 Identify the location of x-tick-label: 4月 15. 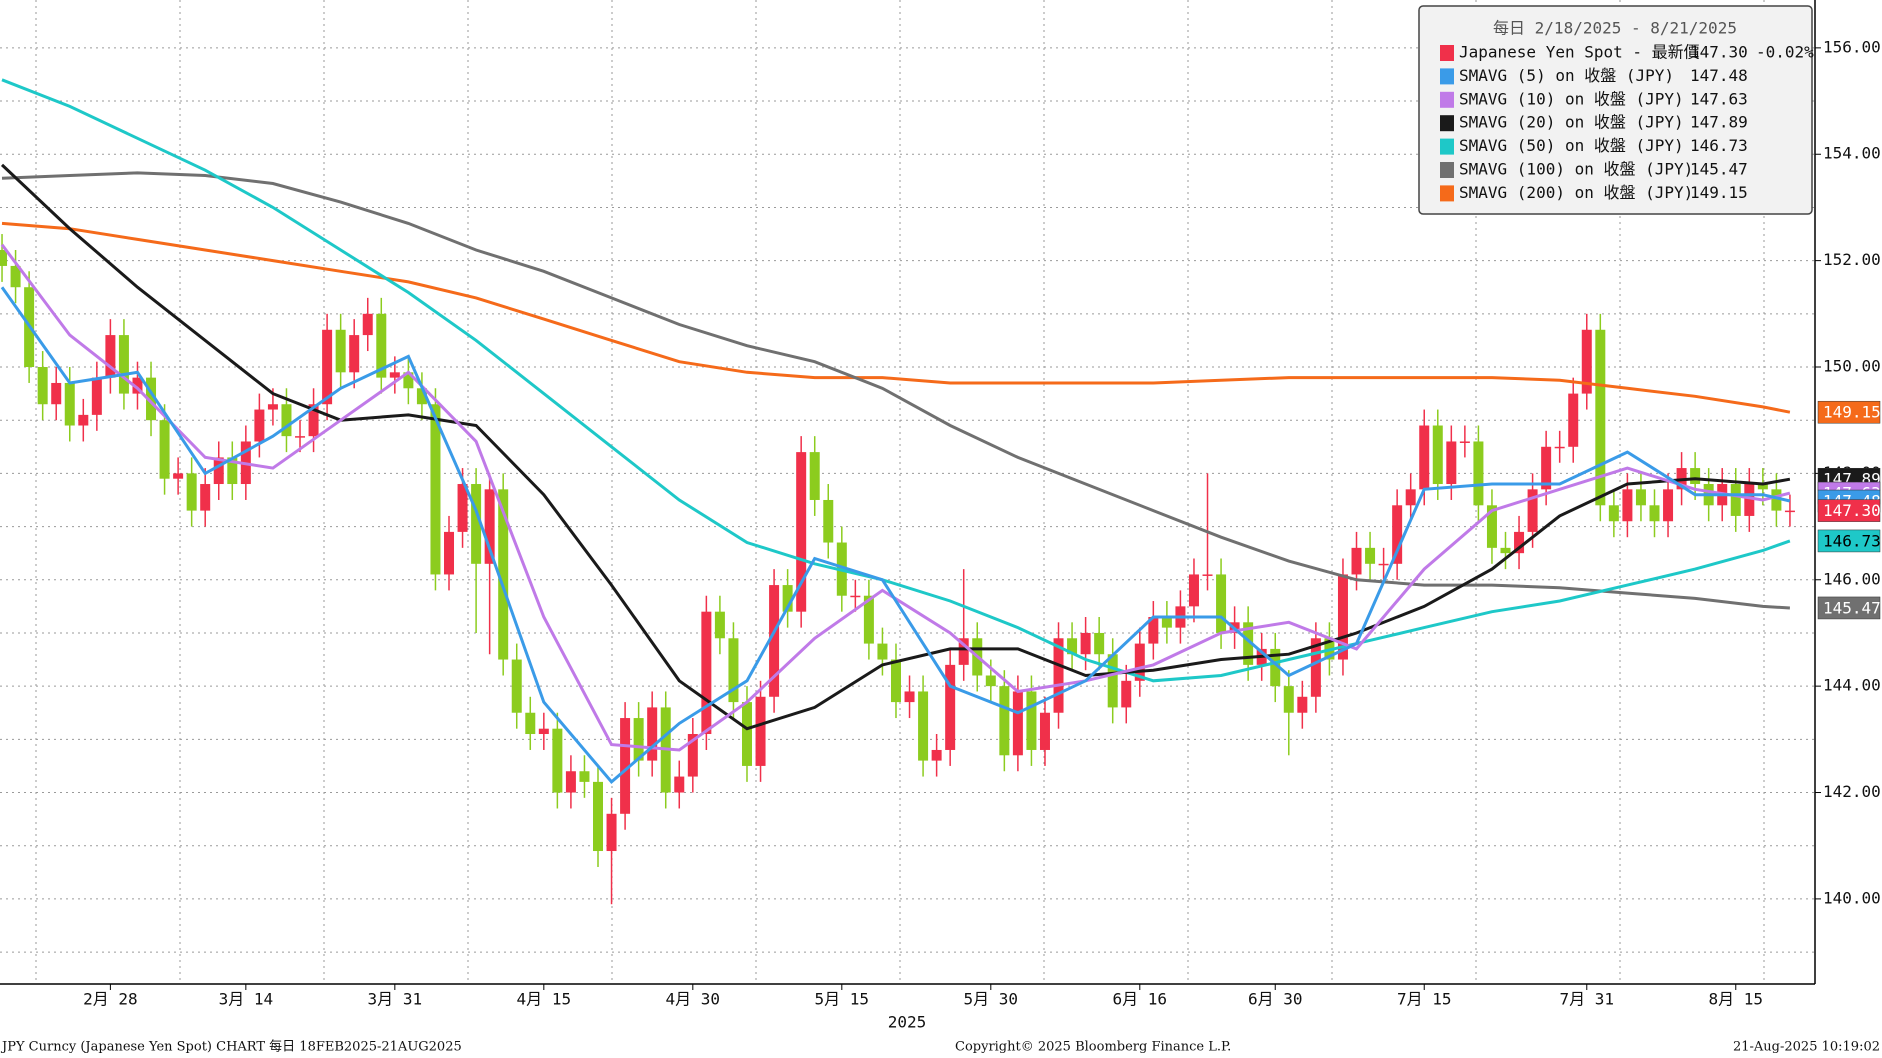
(544, 999).